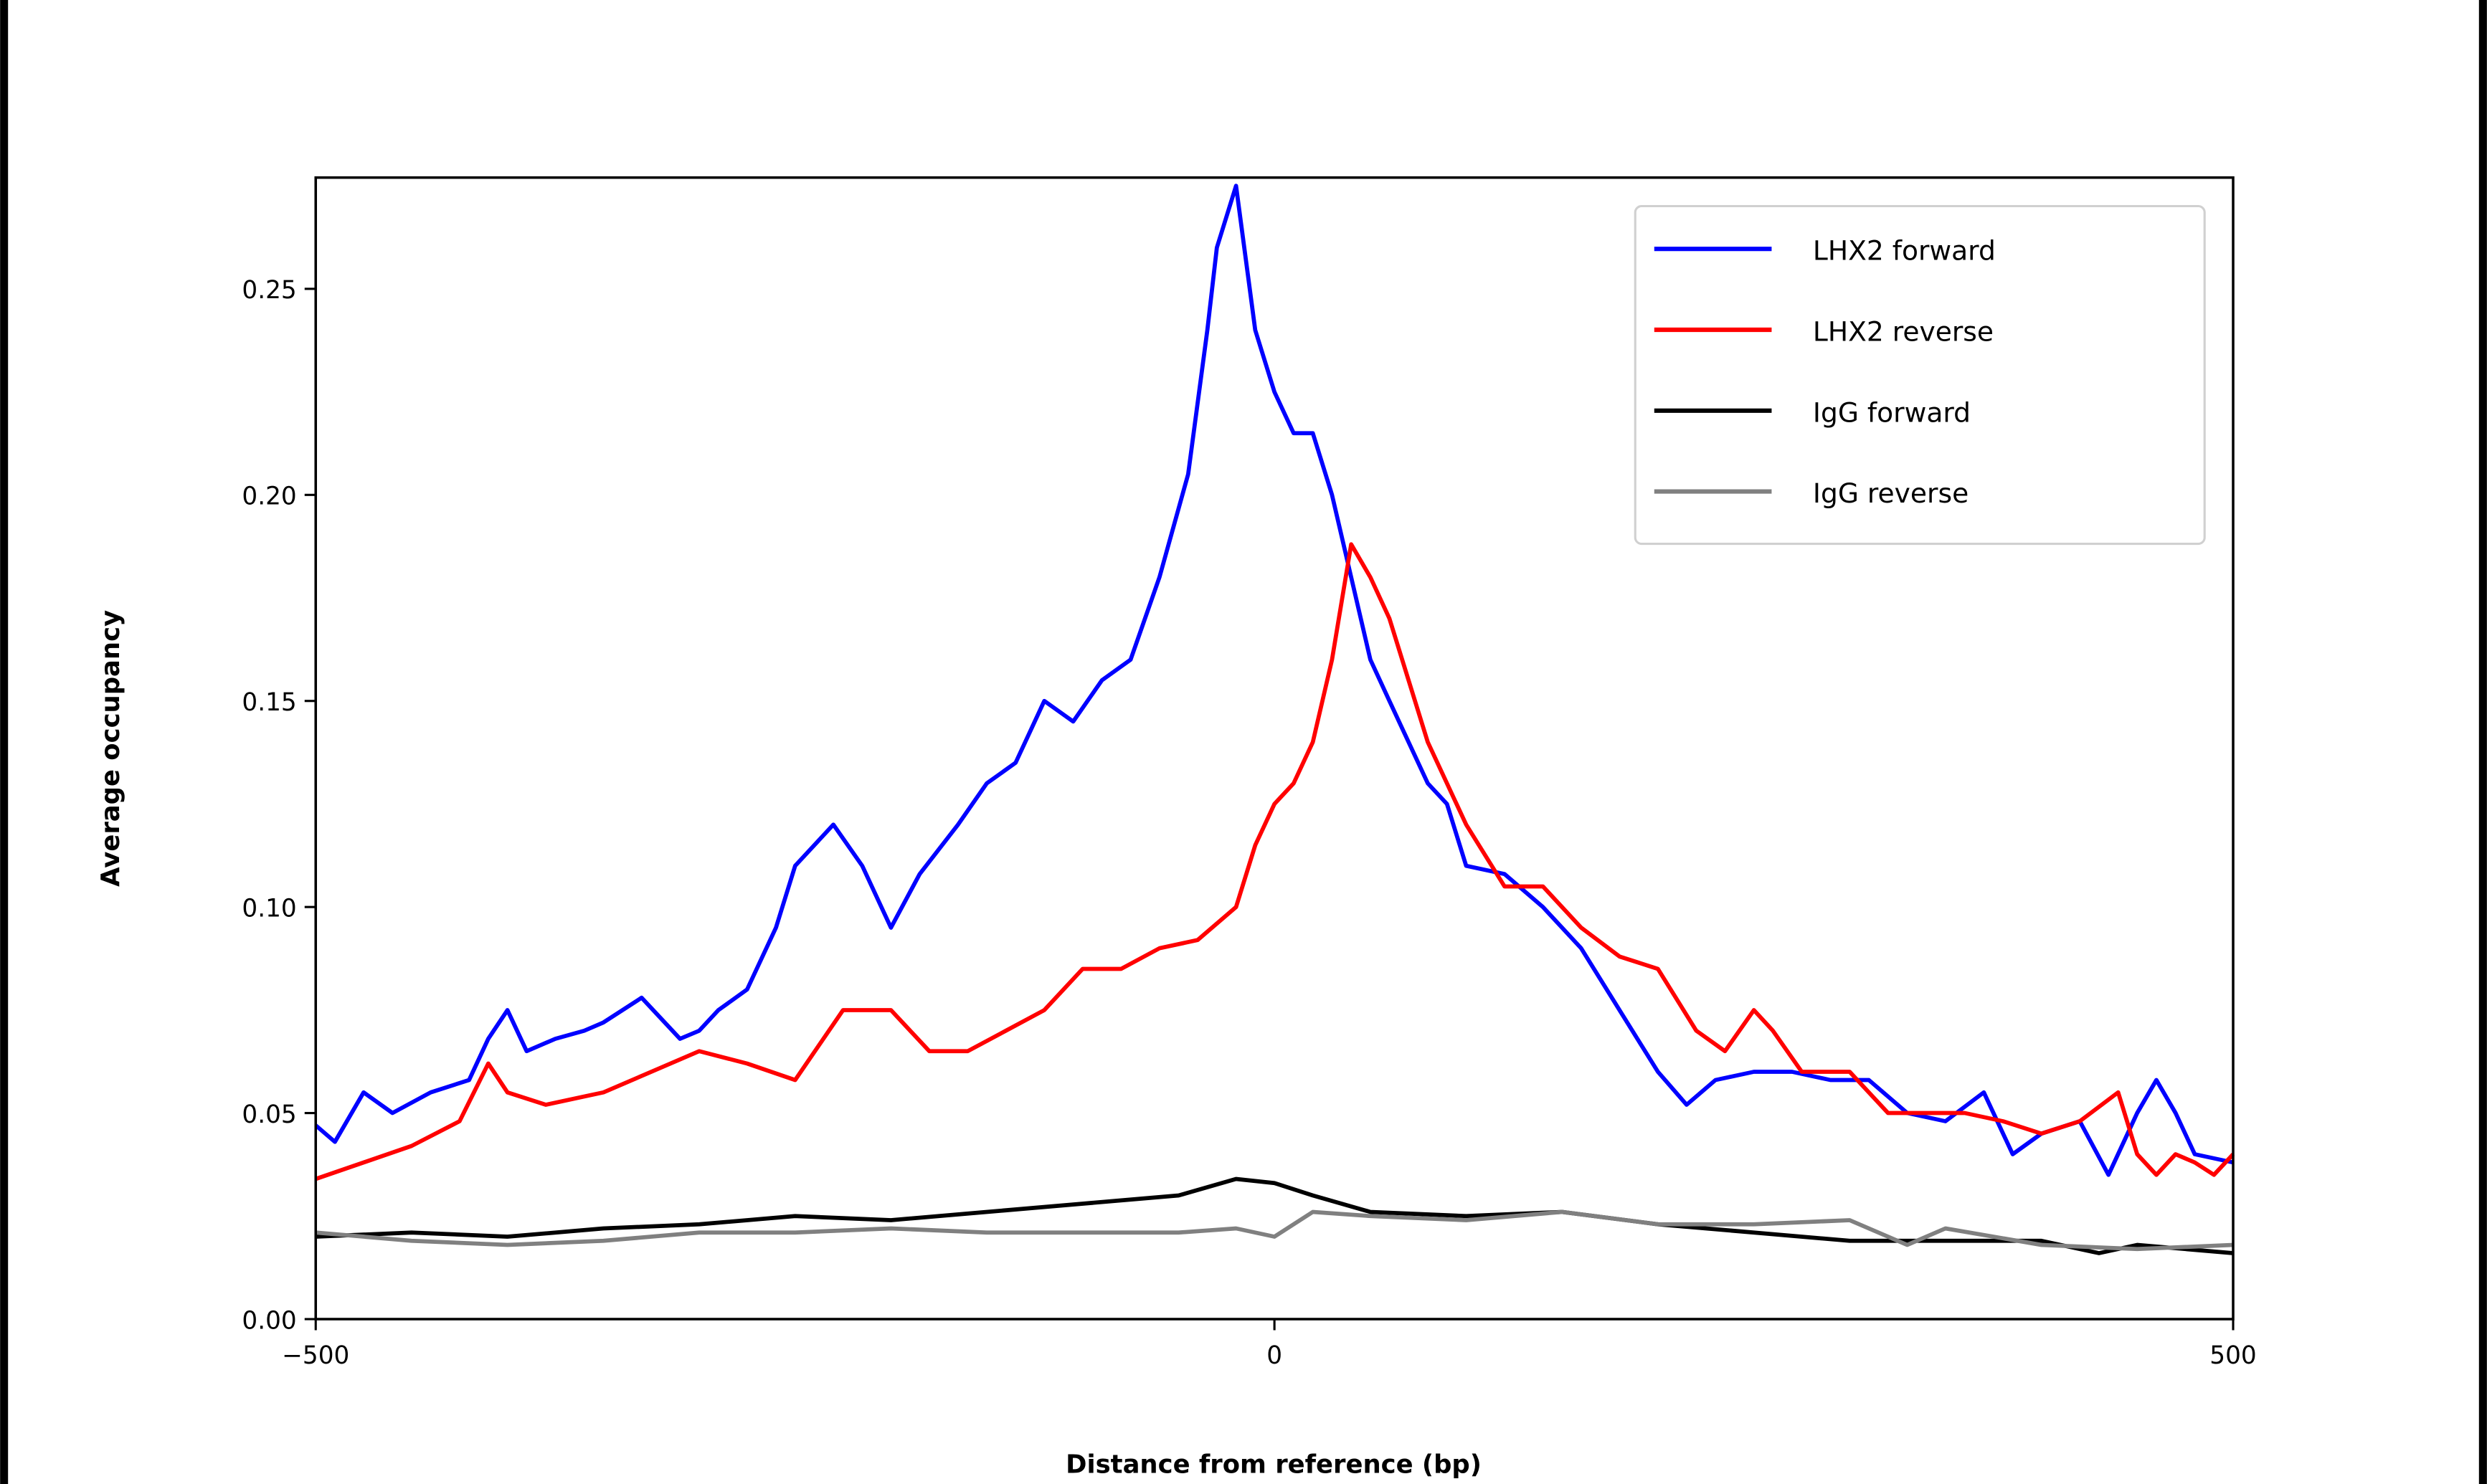 The height and width of the screenshot is (1484, 2487). Describe the element at coordinates (269, 496) in the screenshot. I see `y-tick-label: 0.20` at that location.